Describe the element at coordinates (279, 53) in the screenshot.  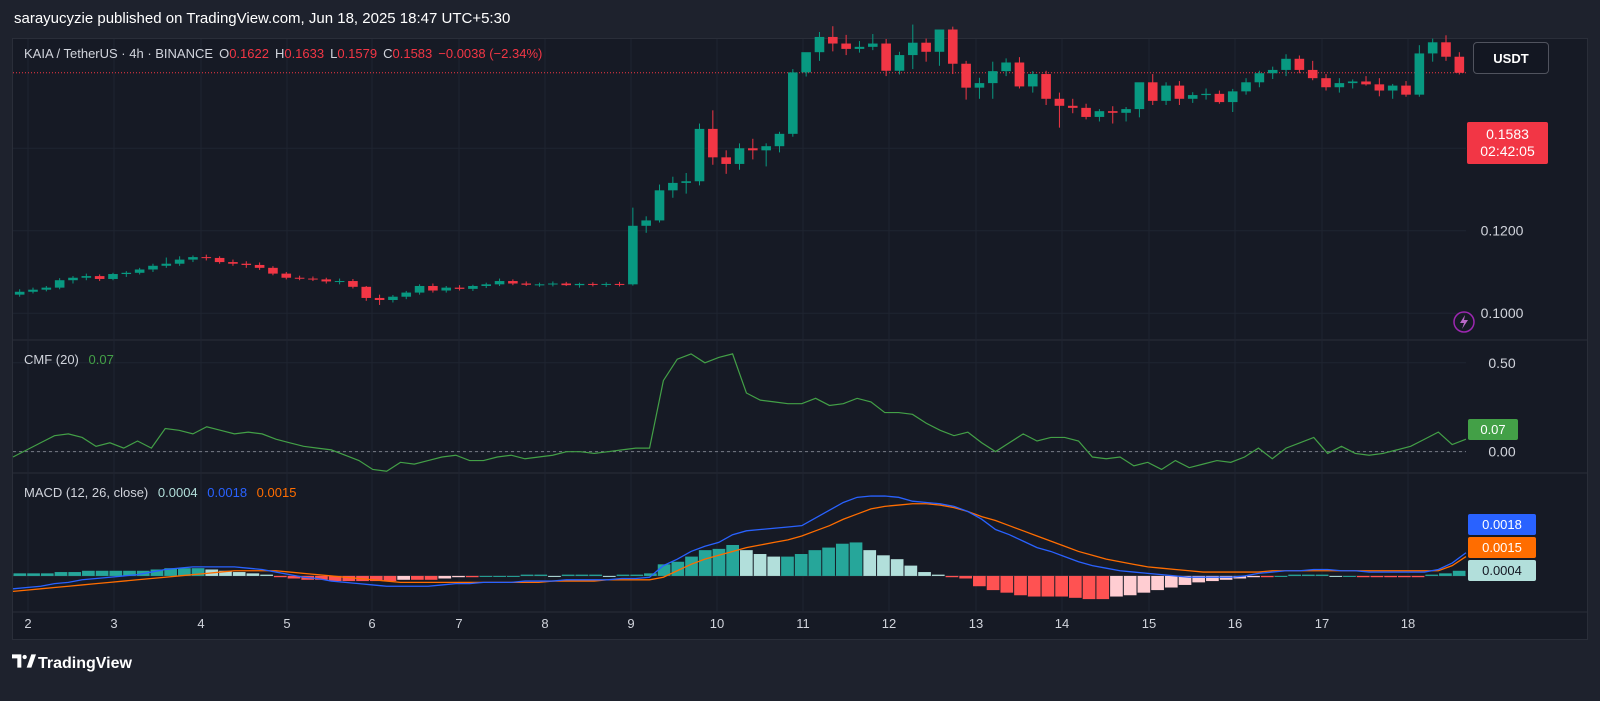
I see `high-label: H` at that location.